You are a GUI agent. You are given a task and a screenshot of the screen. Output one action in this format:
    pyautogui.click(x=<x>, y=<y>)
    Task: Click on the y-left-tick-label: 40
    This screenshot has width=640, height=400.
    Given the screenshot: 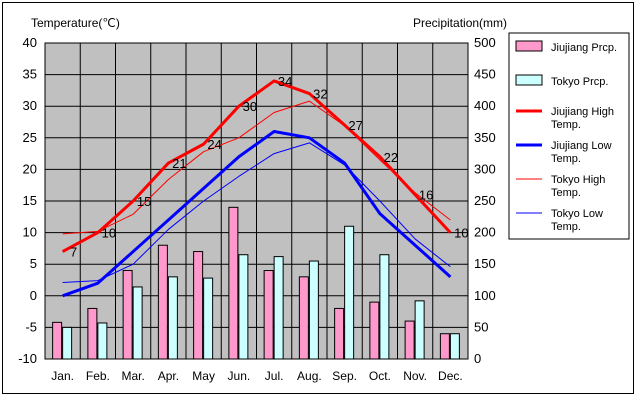 What is the action you would take?
    pyautogui.click(x=30, y=42)
    